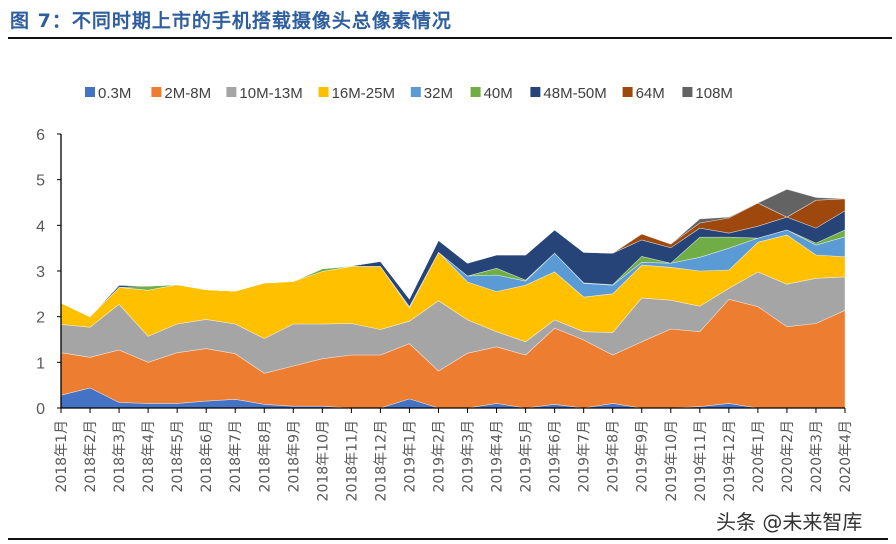 This screenshot has height=544, width=896. Describe the element at coordinates (469, 456) in the screenshot. I see `x-tick-label: 2019年3月` at that location.